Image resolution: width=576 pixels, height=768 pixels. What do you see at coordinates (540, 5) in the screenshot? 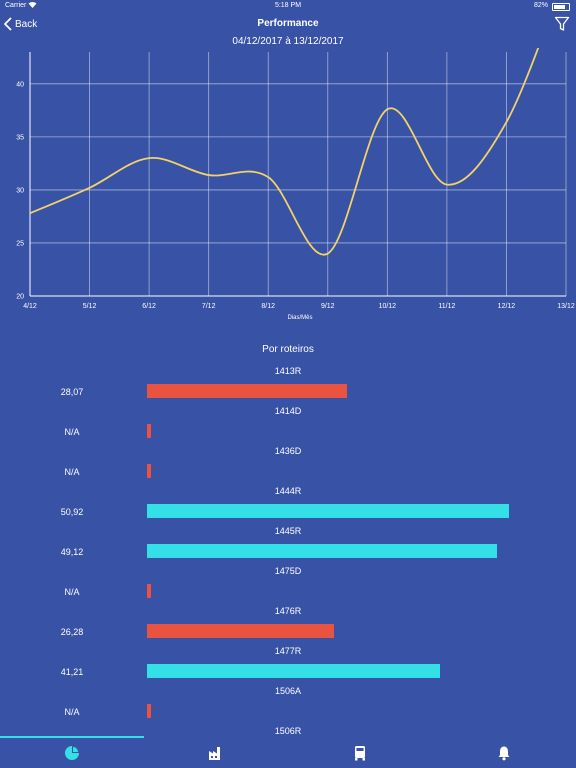
I see `battery-percentage: 82%` at bounding box center [540, 5].